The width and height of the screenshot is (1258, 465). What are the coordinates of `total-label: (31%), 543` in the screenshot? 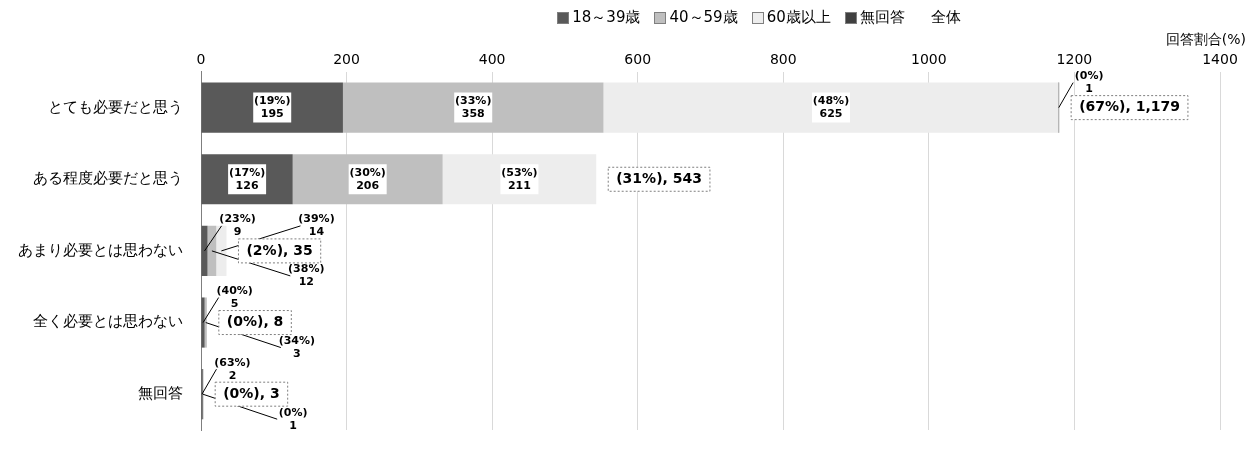 It's located at (659, 177).